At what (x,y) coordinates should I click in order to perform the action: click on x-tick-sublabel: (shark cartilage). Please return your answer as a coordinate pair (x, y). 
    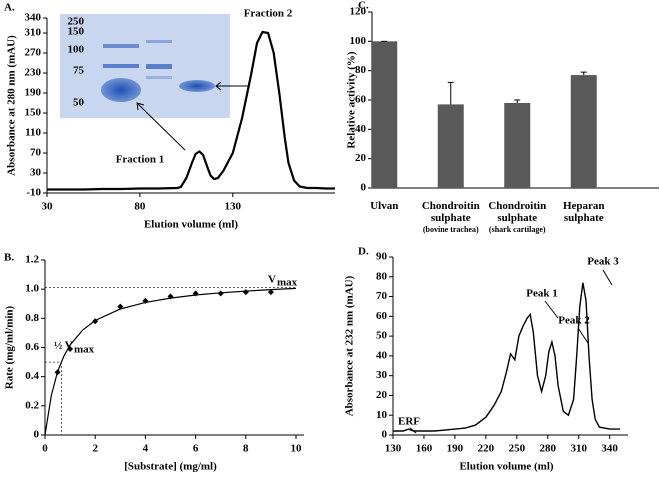
    Looking at the image, I should click on (517, 229).